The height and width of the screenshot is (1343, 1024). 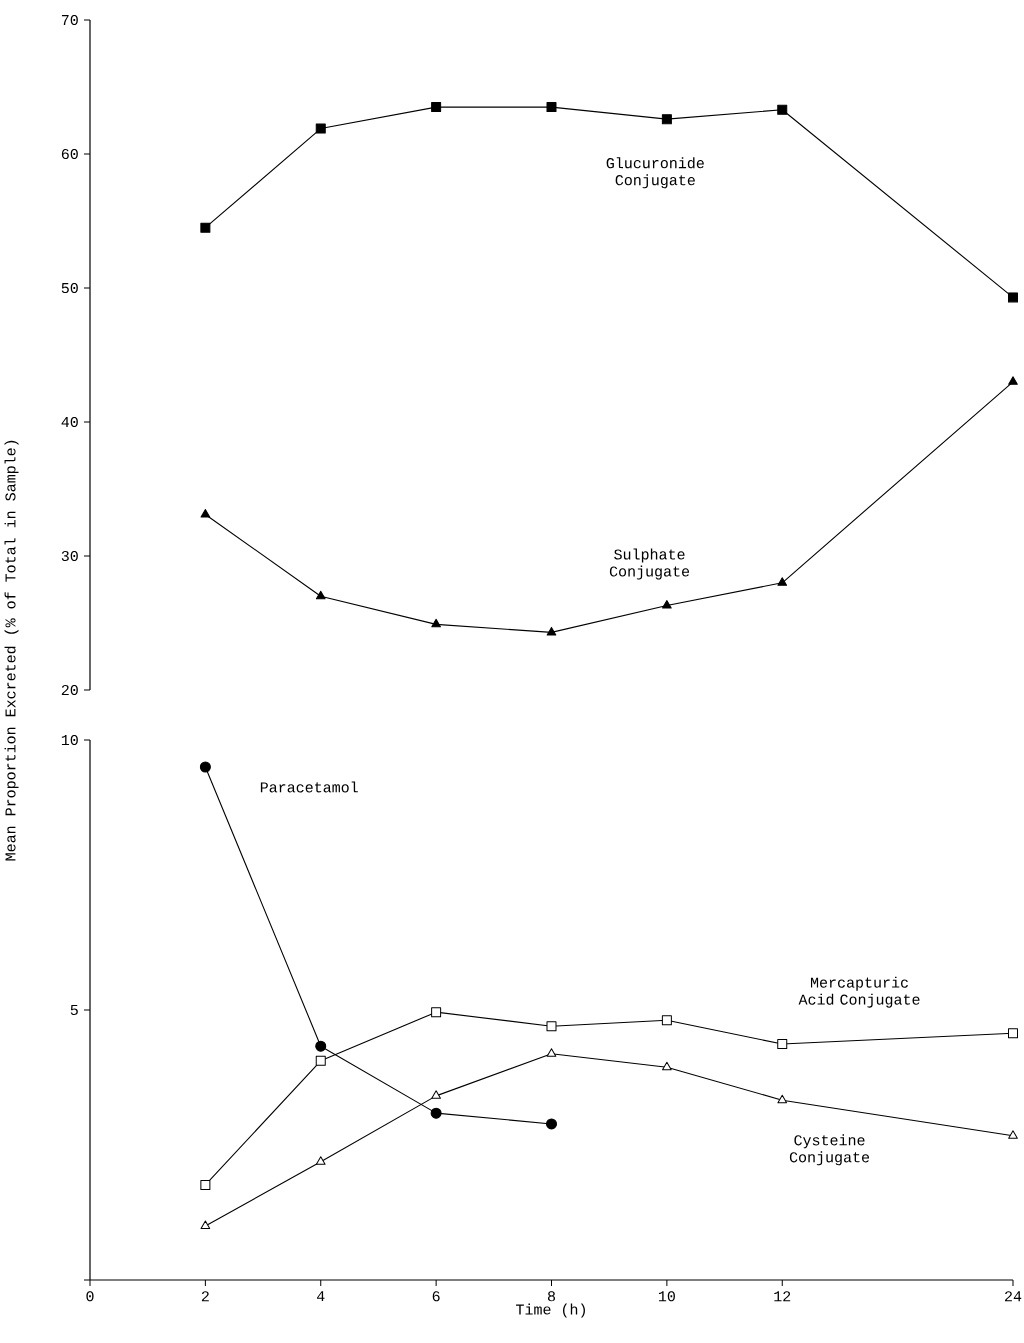 I want to click on x-tick-label: 6, so click(x=436, y=1296).